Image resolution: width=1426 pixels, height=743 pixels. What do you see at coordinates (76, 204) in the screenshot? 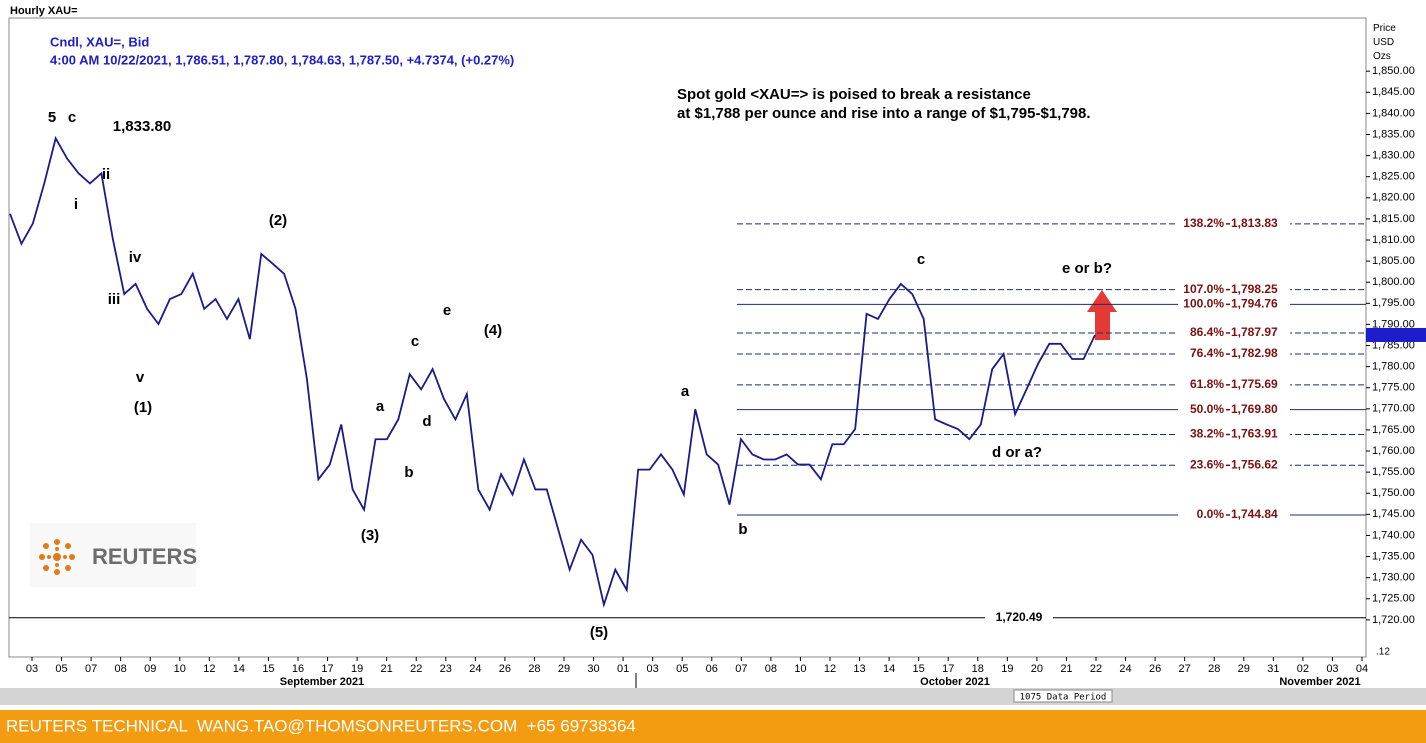
I see `wave-label: i` at bounding box center [76, 204].